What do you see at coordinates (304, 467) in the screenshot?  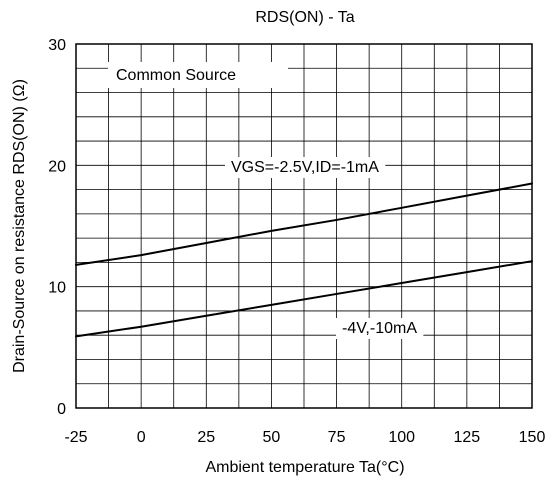 I see `x-axis-label: Ambient temperature Ta(°C)` at bounding box center [304, 467].